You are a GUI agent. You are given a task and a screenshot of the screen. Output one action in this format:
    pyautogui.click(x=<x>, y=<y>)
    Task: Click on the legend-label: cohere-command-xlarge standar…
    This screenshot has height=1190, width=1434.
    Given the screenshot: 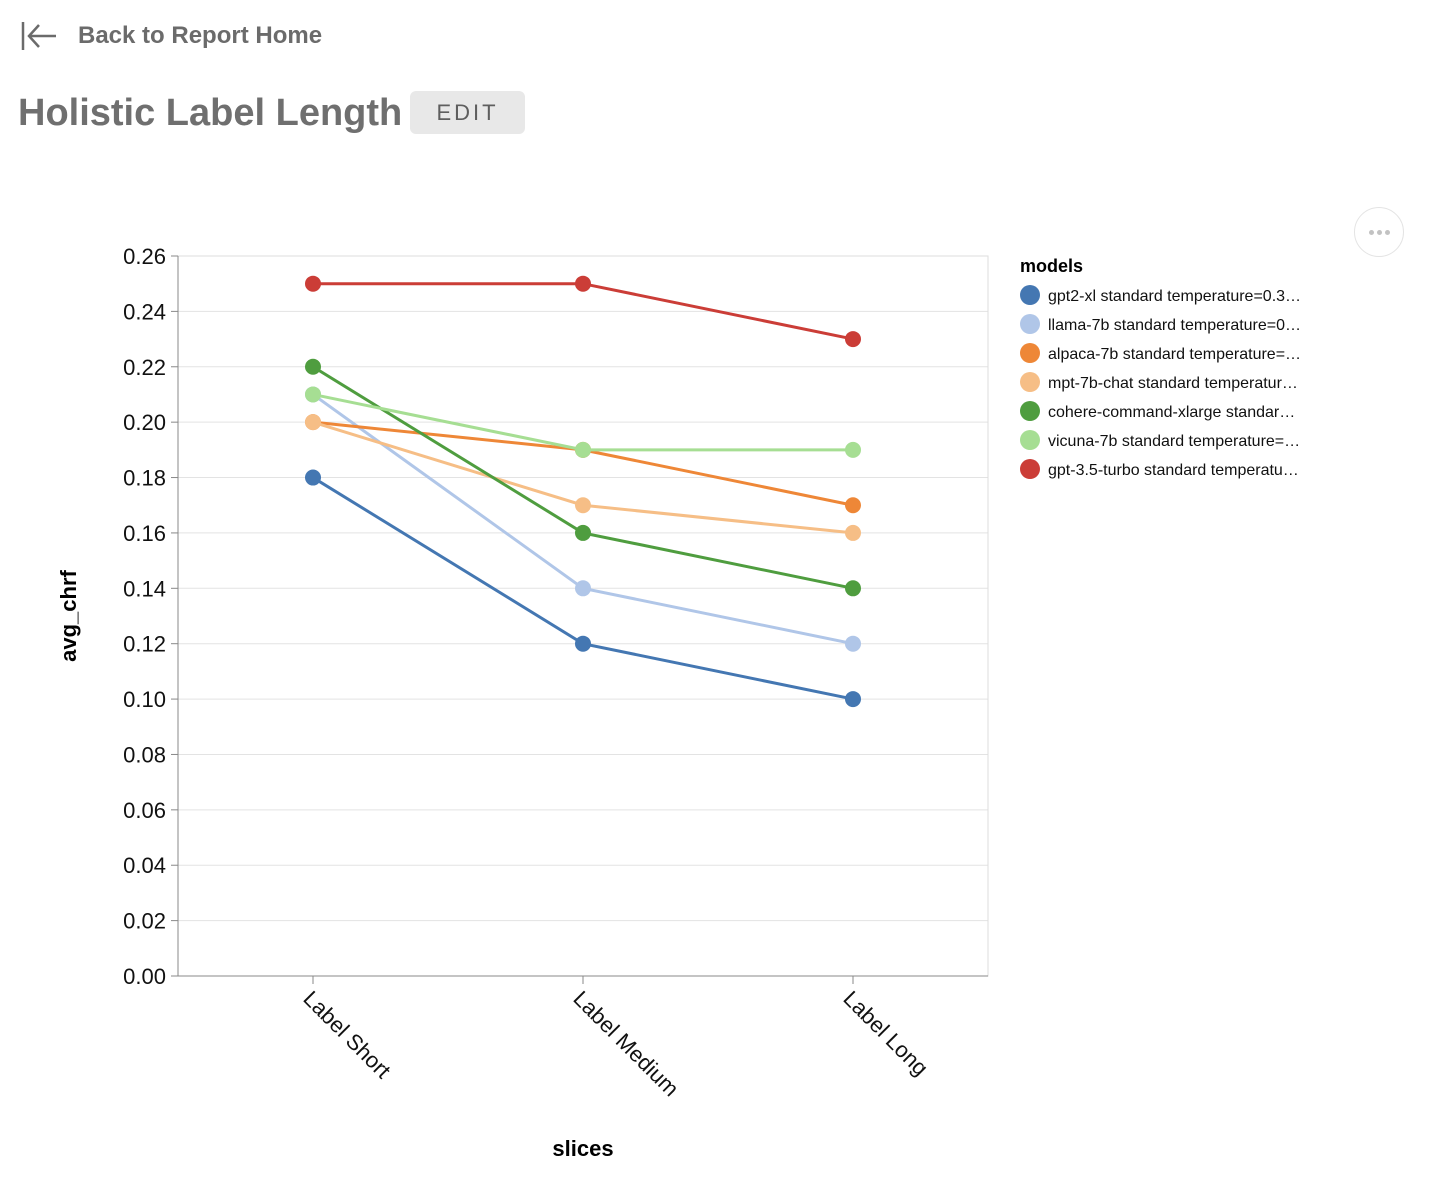 What is the action you would take?
    pyautogui.click(x=1171, y=412)
    